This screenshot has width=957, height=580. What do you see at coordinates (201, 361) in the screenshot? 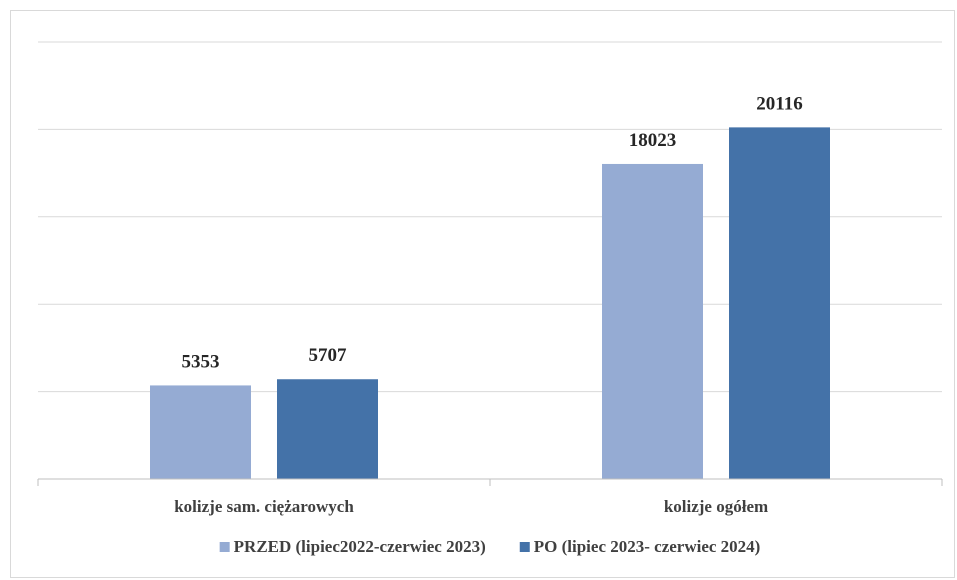
I see `data-label-0-0: 5353` at bounding box center [201, 361].